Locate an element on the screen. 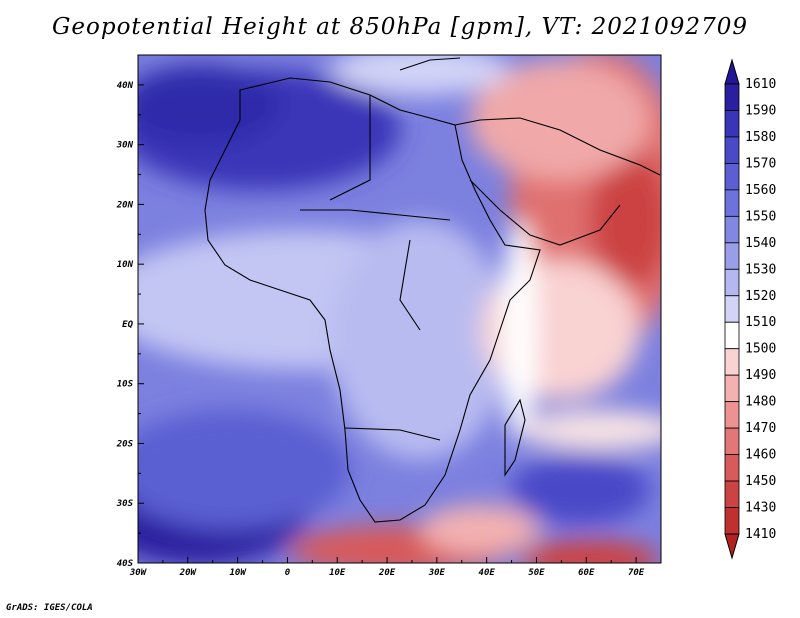 Image resolution: width=800 pixels, height=618 pixels. lat-axis: 40N 30N 20N 10N EQ 10S 20S 30S 40S is located at coordinates (130, 311).